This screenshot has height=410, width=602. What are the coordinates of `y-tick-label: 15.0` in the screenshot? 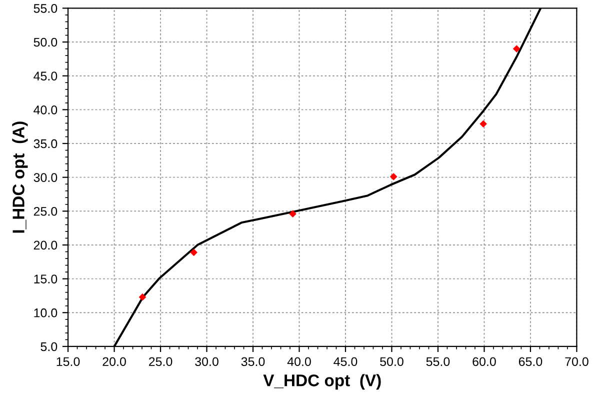 It's located at (46, 279).